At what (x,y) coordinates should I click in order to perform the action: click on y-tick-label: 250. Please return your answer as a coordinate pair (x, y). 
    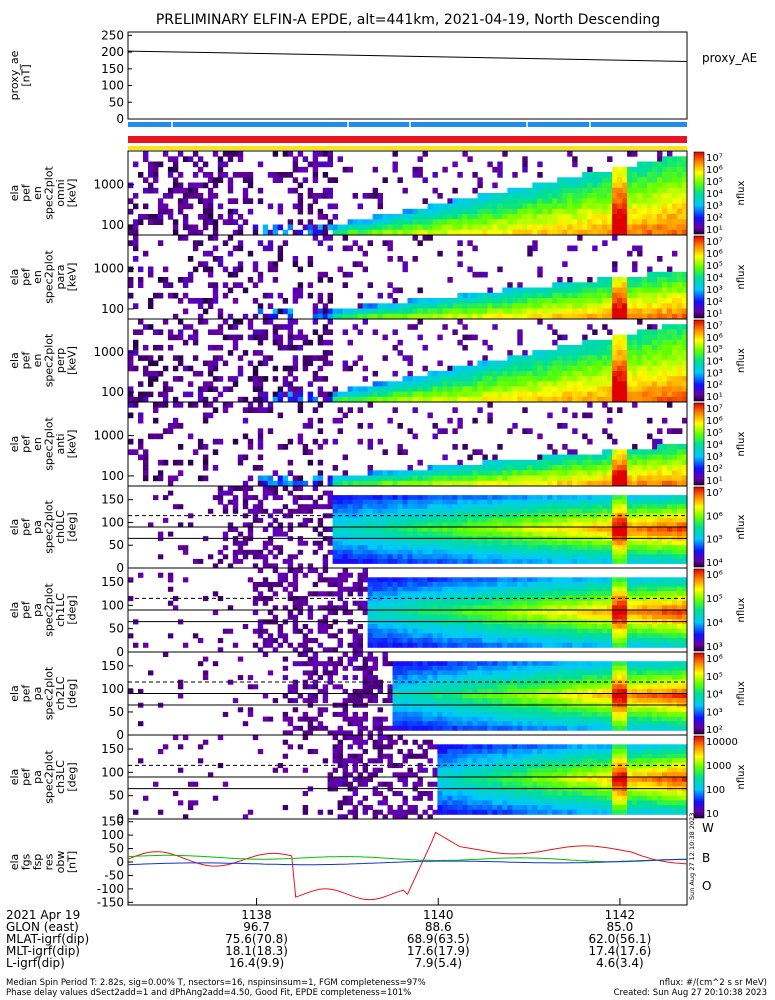
    Looking at the image, I should click on (112, 35).